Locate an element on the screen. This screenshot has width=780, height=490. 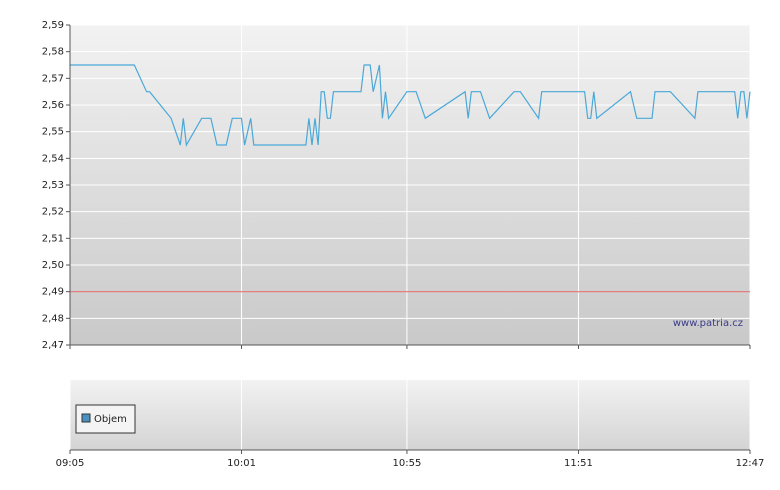
watermark: www.patria.cz is located at coordinates (708, 323).